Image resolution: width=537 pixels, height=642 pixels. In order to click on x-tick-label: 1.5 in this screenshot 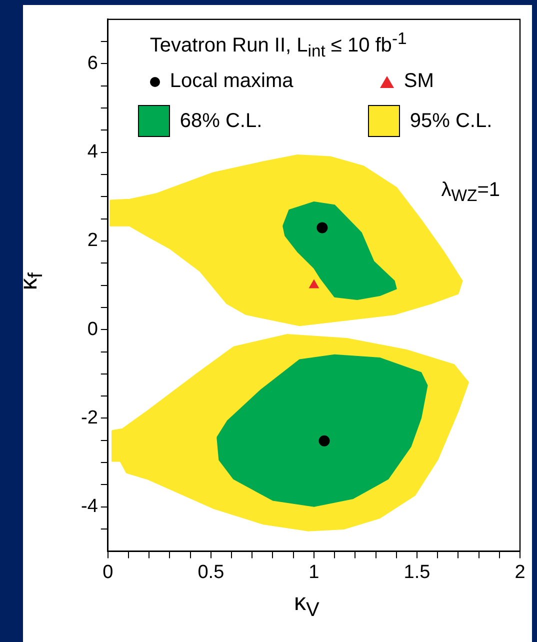, I will do `click(417, 572)`.